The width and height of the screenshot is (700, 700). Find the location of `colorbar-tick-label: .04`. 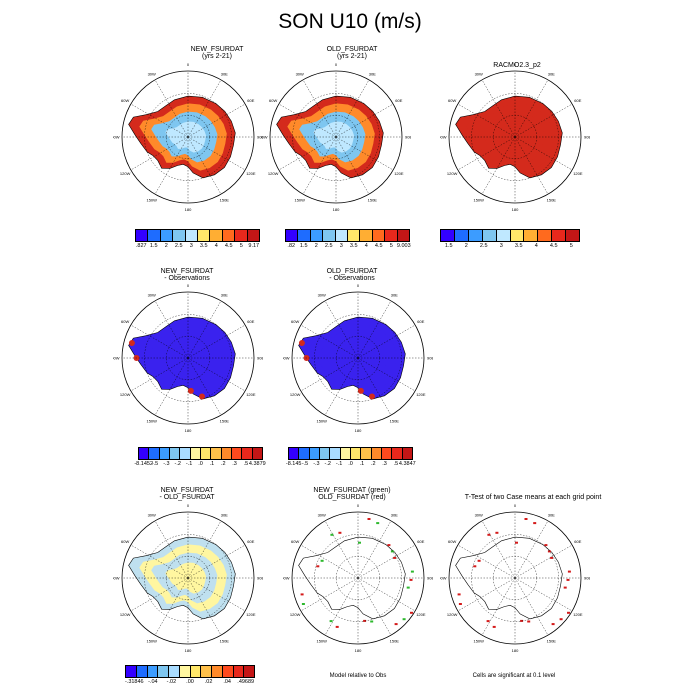

colorbar-tick-label: .04 is located at coordinates (227, 682).